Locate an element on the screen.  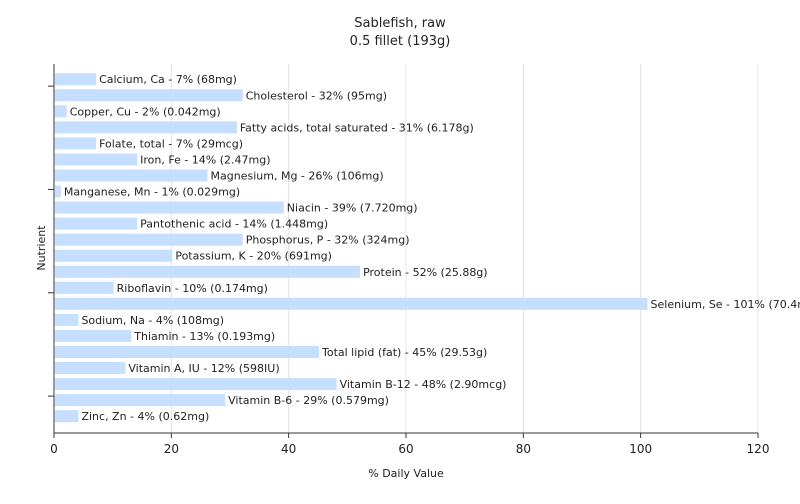
bar-label: Magnesium, Mg - 26% (106mg) is located at coordinates (297, 176).